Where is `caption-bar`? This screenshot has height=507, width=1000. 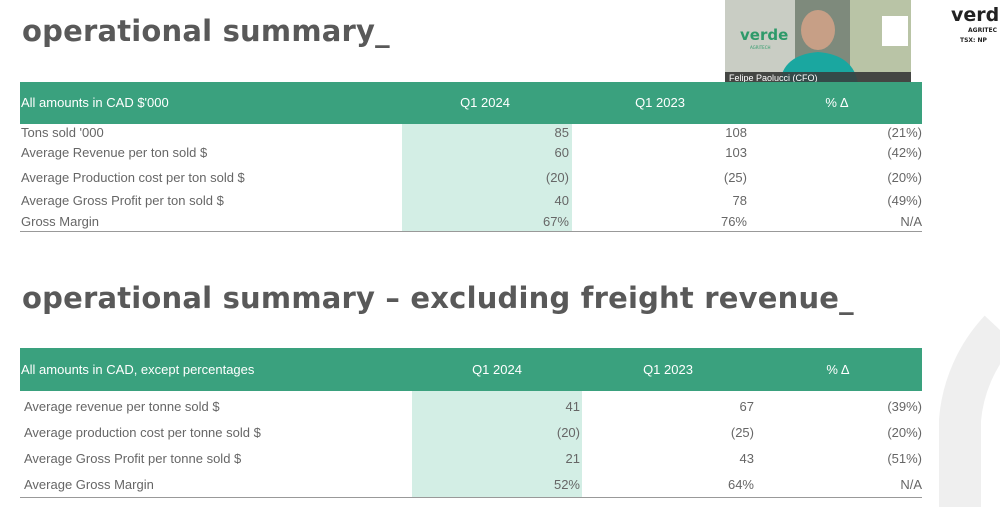
caption-bar is located at coordinates (818, 78).